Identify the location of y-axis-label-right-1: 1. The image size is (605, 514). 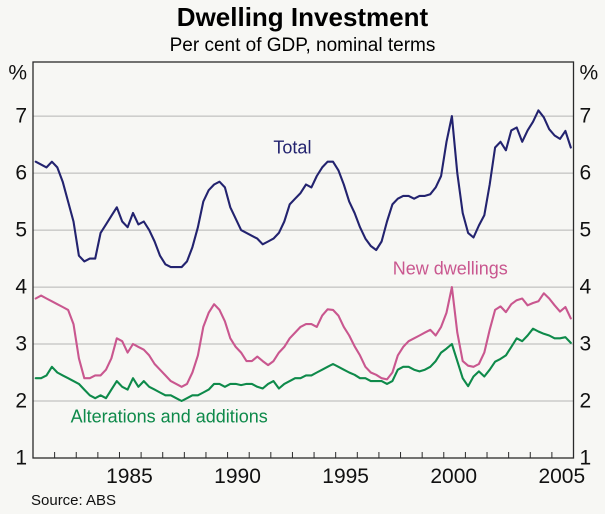
(586, 458).